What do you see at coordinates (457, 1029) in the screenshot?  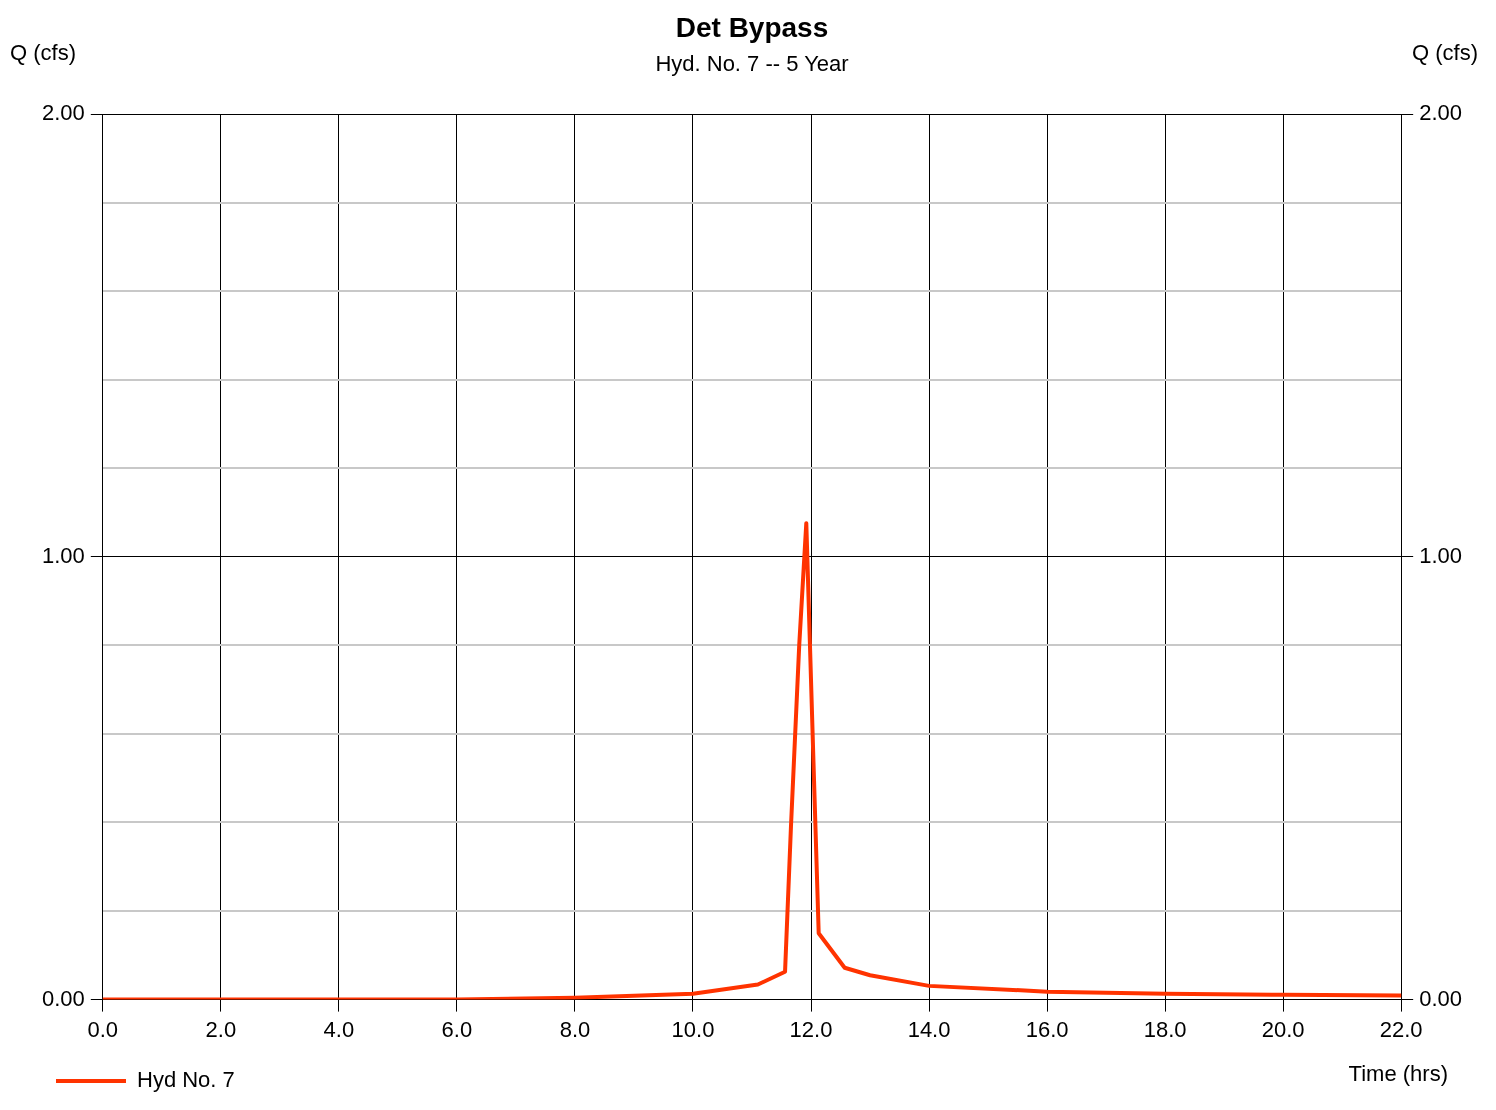 I see `x-tick-label: 6.0` at bounding box center [457, 1029].